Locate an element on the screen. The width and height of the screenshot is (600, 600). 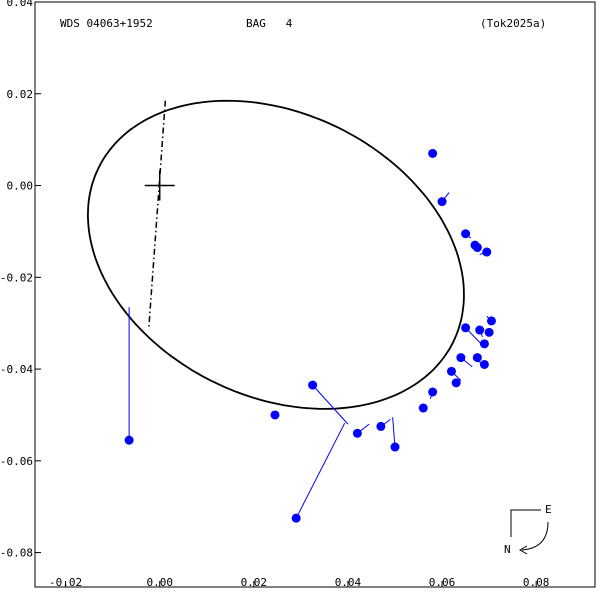
x-tick-label: -0.02 is located at coordinates (65, 582).